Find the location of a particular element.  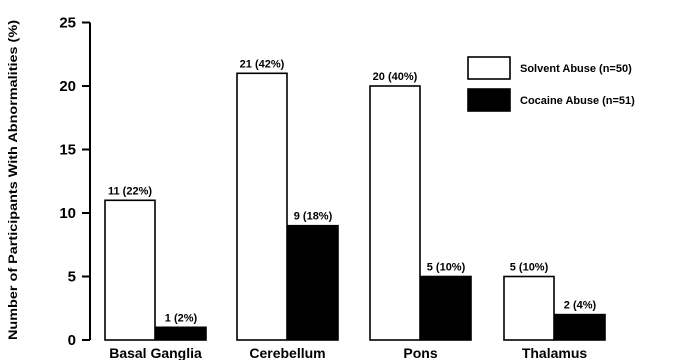

y-tick-label: 25 is located at coordinates (67, 23).